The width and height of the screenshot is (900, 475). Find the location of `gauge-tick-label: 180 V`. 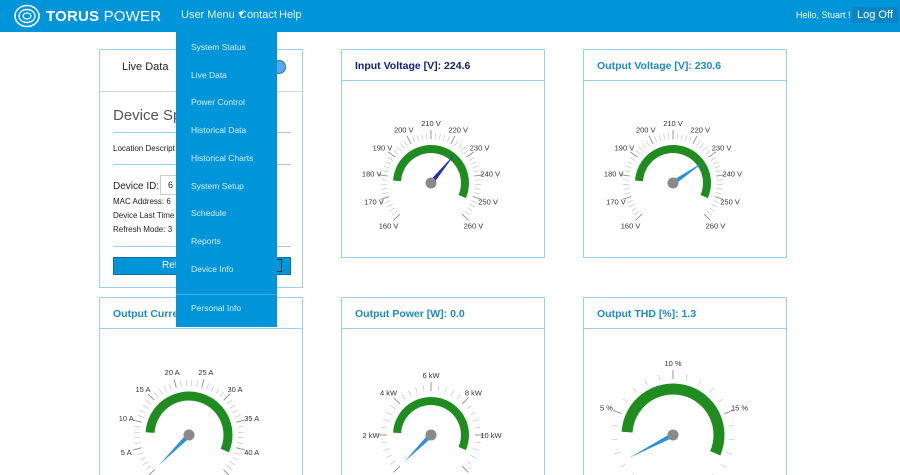

gauge-tick-label: 180 V is located at coordinates (372, 174).